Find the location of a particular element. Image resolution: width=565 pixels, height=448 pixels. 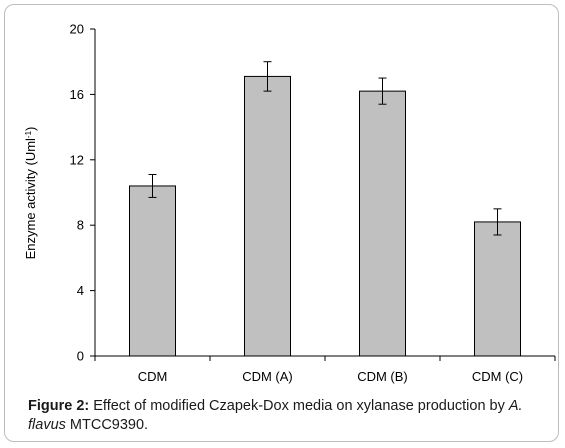

y-tick-label: 8 is located at coordinates (80, 225).